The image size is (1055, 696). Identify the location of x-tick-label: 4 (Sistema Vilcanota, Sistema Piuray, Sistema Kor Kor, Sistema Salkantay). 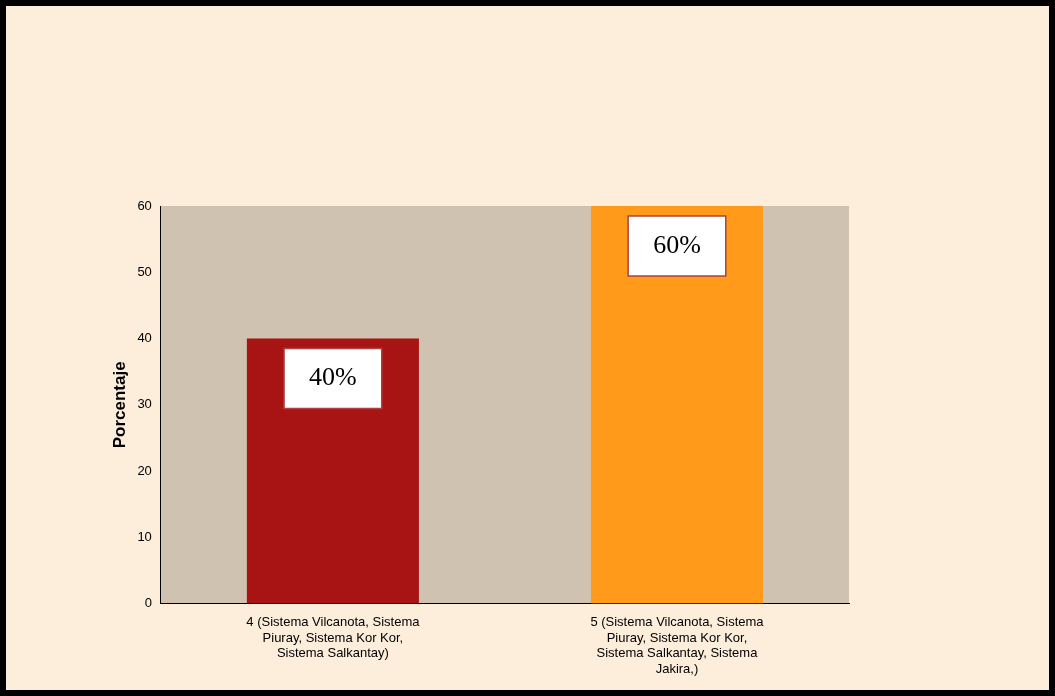
(333, 637).